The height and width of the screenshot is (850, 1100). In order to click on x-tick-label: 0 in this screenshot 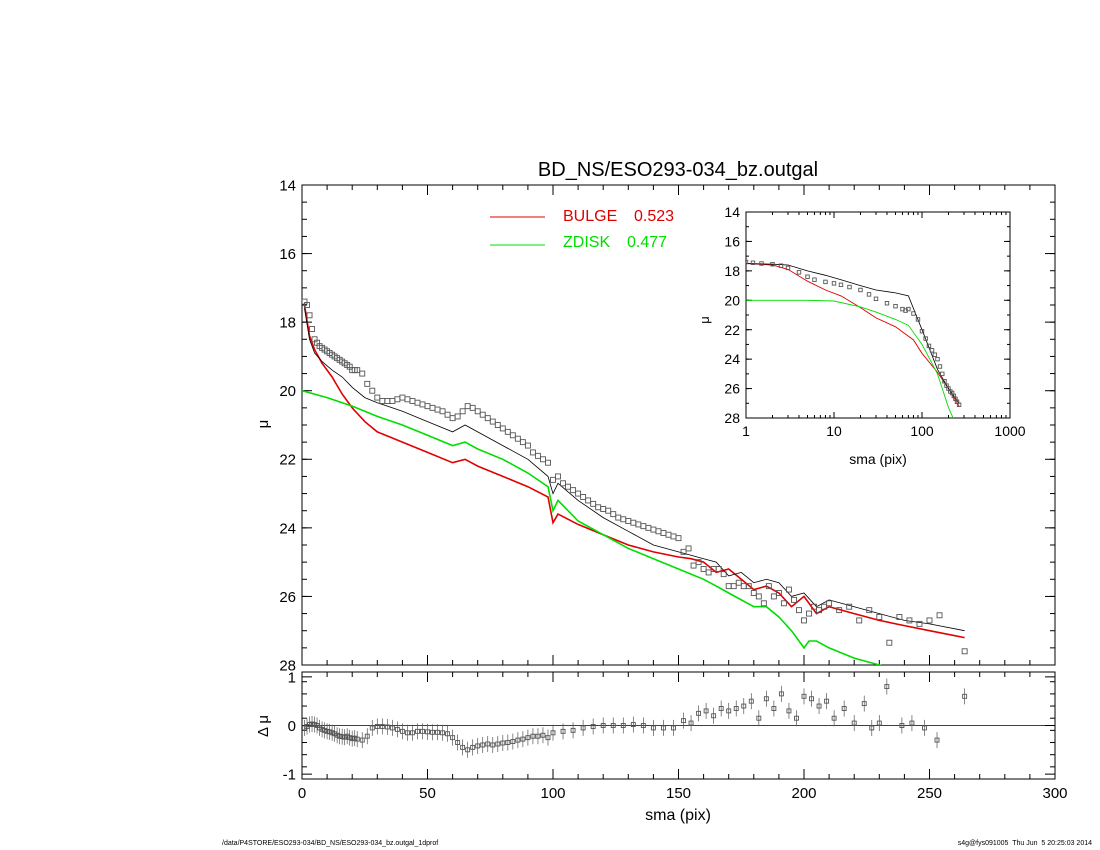, I will do `click(302, 793)`.